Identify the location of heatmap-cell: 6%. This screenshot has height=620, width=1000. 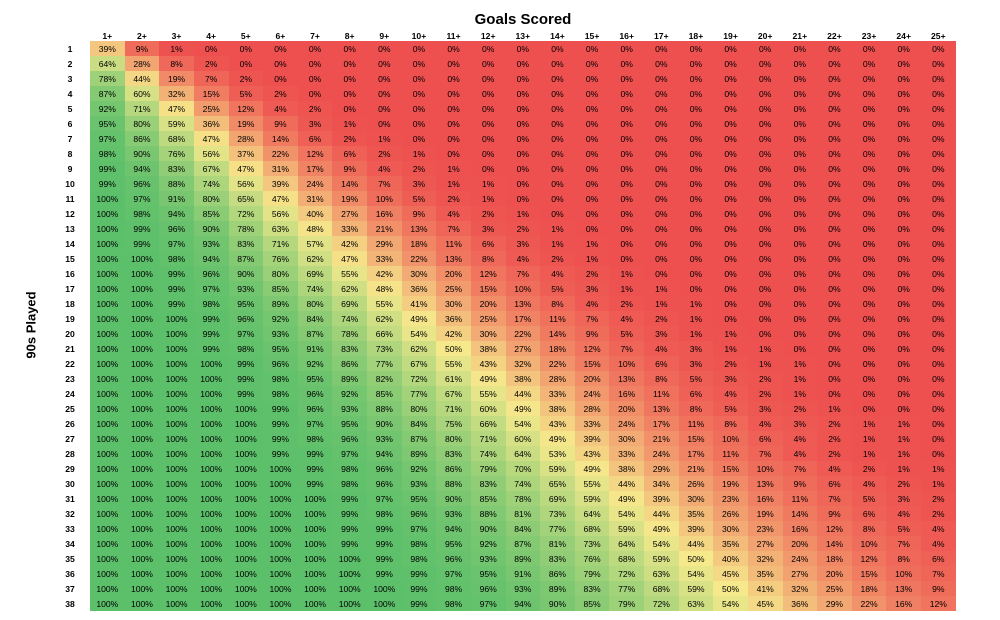
(315, 138).